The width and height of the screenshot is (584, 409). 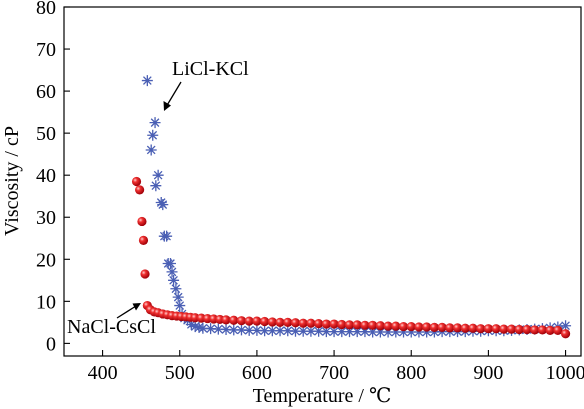 What do you see at coordinates (180, 373) in the screenshot?
I see `x-tick-label: 500` at bounding box center [180, 373].